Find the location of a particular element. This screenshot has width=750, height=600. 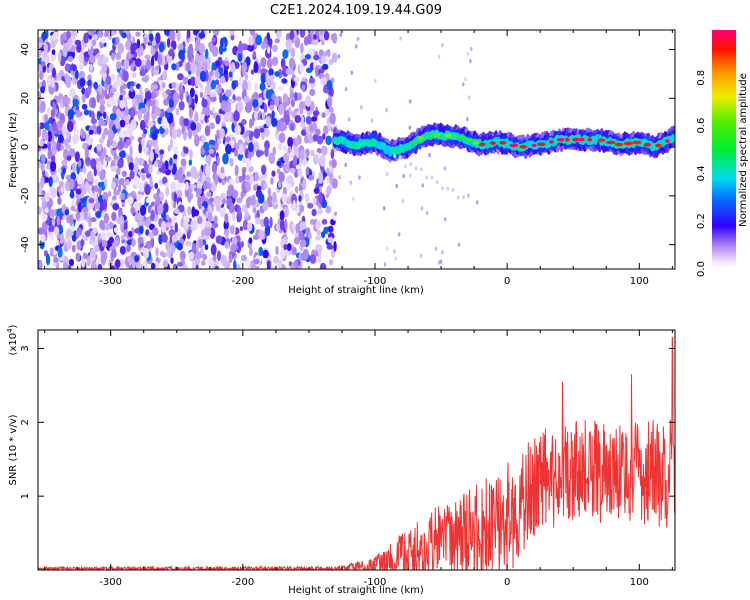

y-tick-label: -40 is located at coordinates (25, 244).